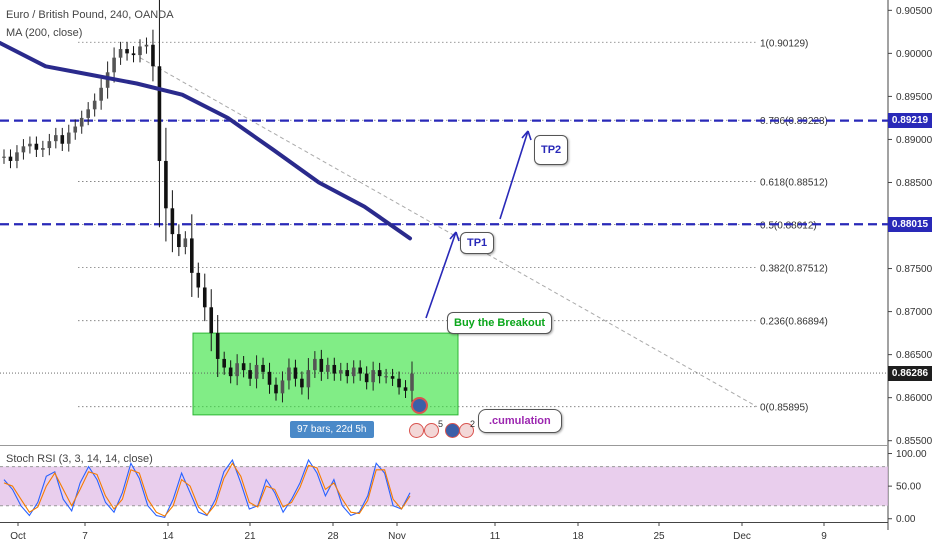 Image resolution: width=932 pixels, height=550 pixels. I want to click on price-tick-label: 0.86500, so click(914, 355).